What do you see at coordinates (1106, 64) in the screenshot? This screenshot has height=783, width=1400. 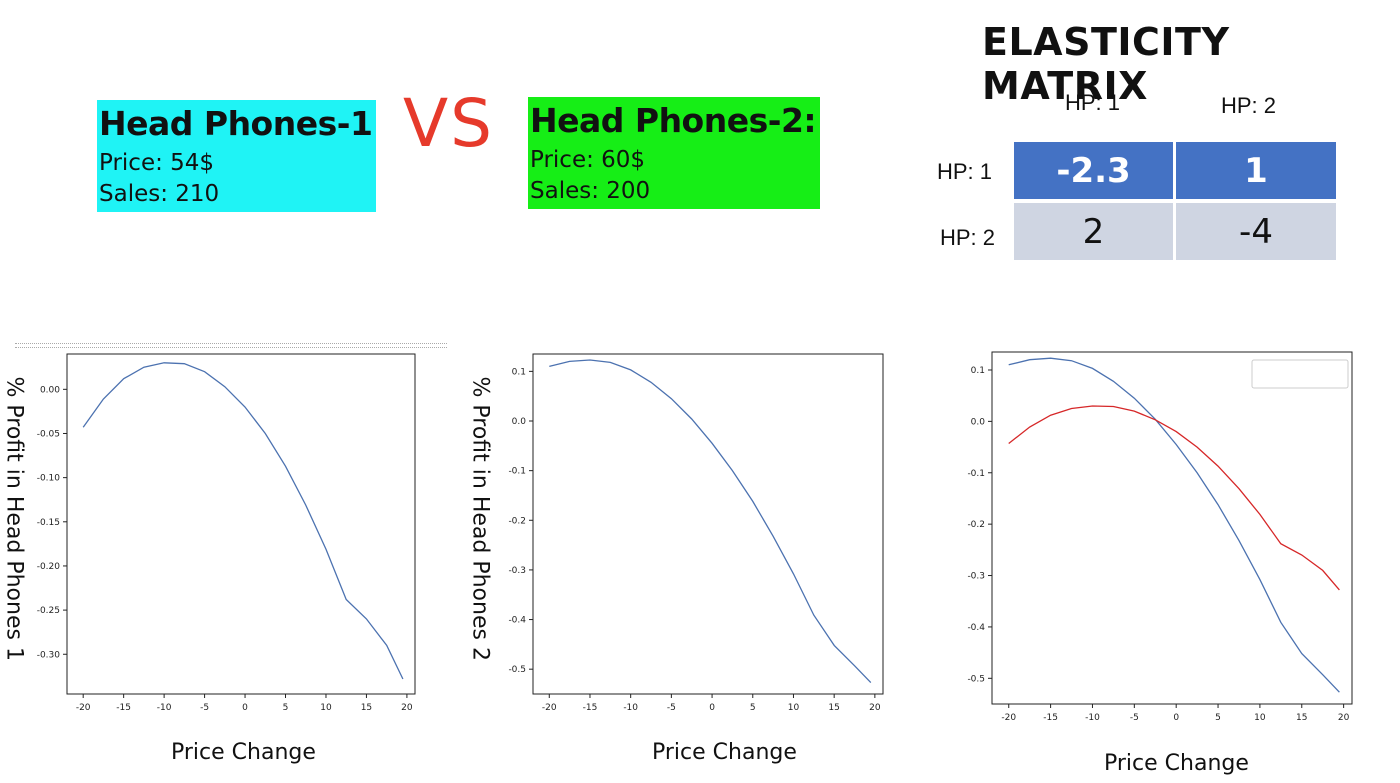 I see `matrix-title: ELASTICITY MATRIX` at bounding box center [1106, 64].